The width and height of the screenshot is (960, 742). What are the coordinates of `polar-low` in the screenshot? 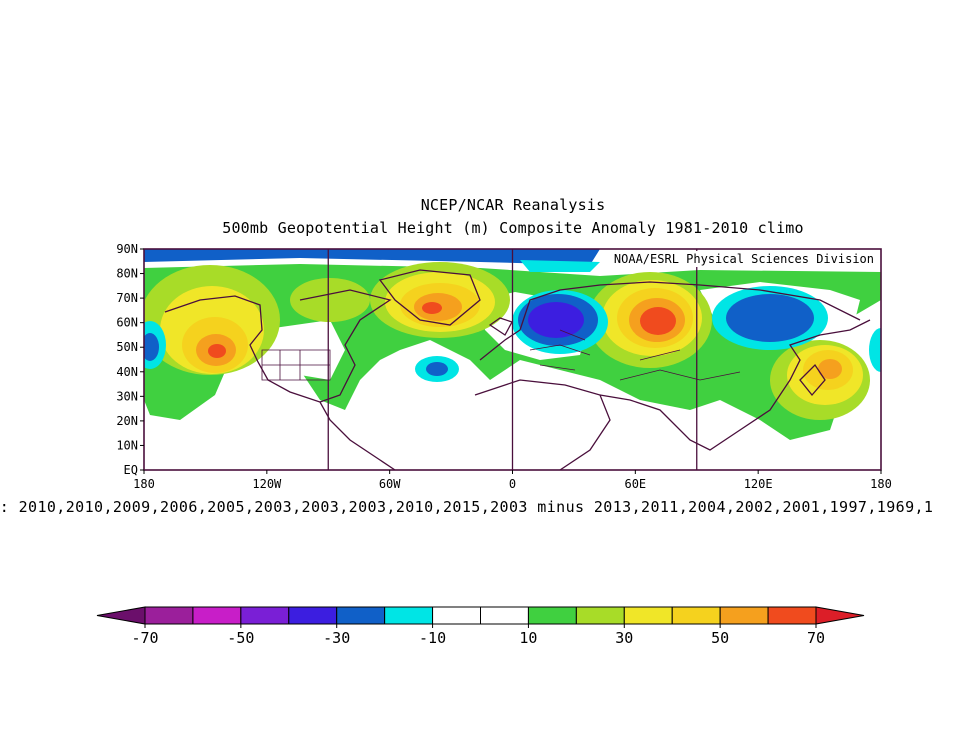 It's located at (372, 257).